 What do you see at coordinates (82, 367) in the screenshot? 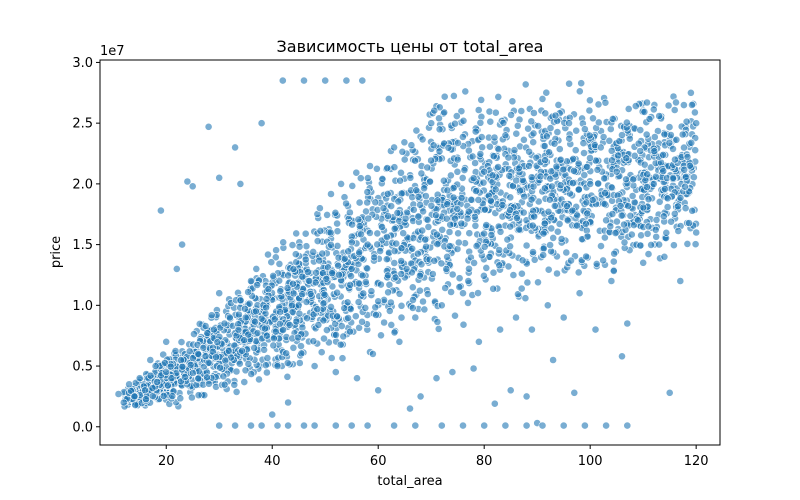
I see `y-tick-label: 0.5` at bounding box center [82, 367].